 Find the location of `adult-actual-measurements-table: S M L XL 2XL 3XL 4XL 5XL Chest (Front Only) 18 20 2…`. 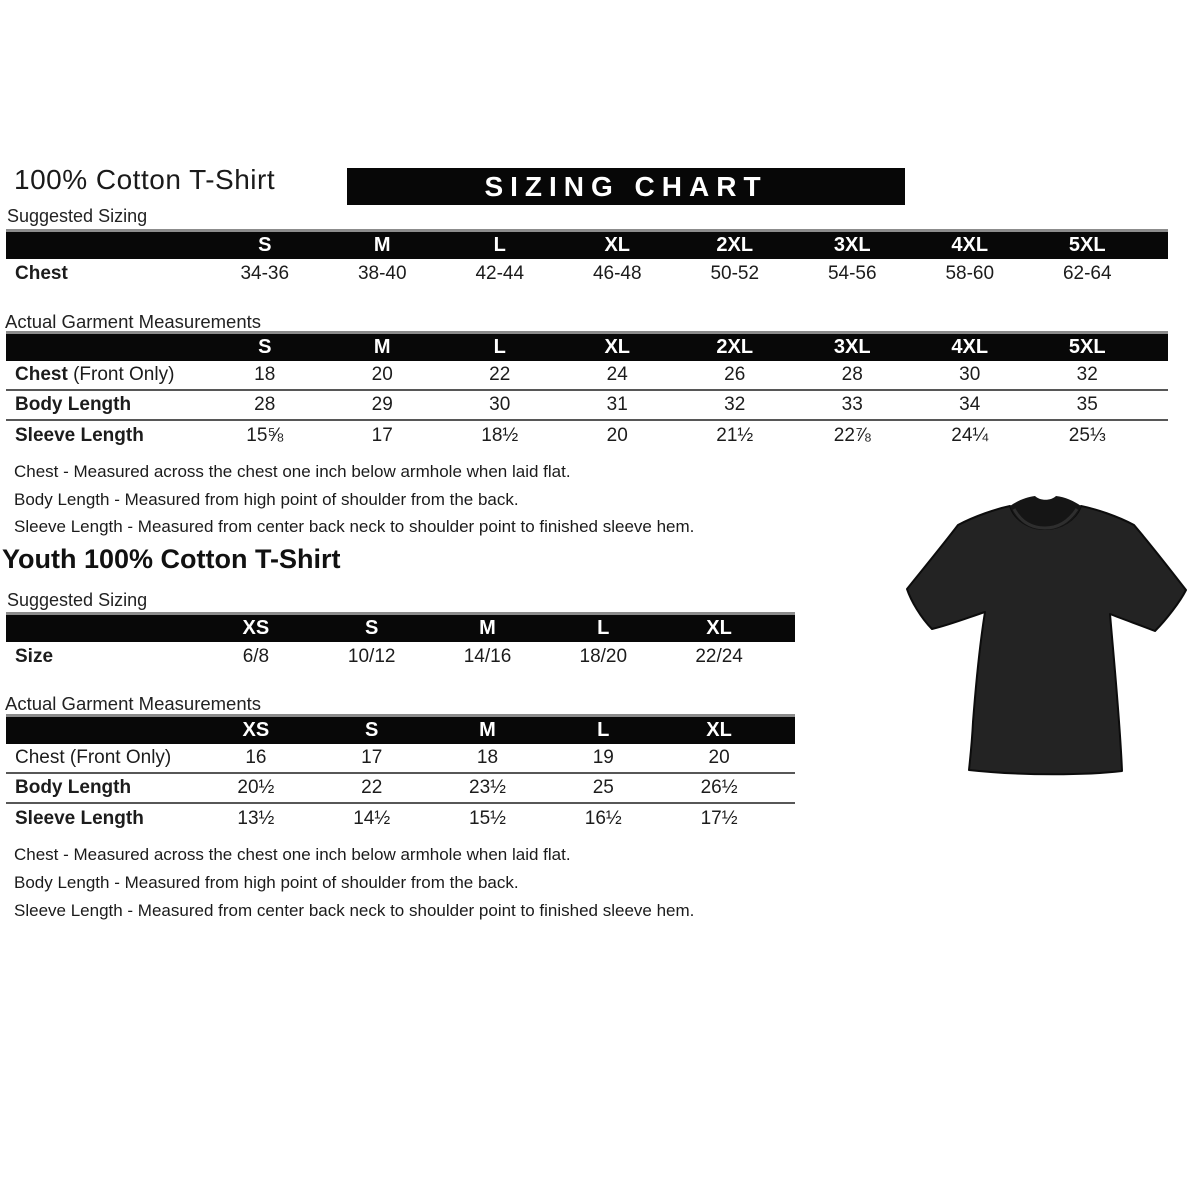

adult-actual-measurements-table: S M L XL 2XL 3XL 4XL 5XL Chest (Front Only) 18 20 2… is located at coordinates (587, 391).